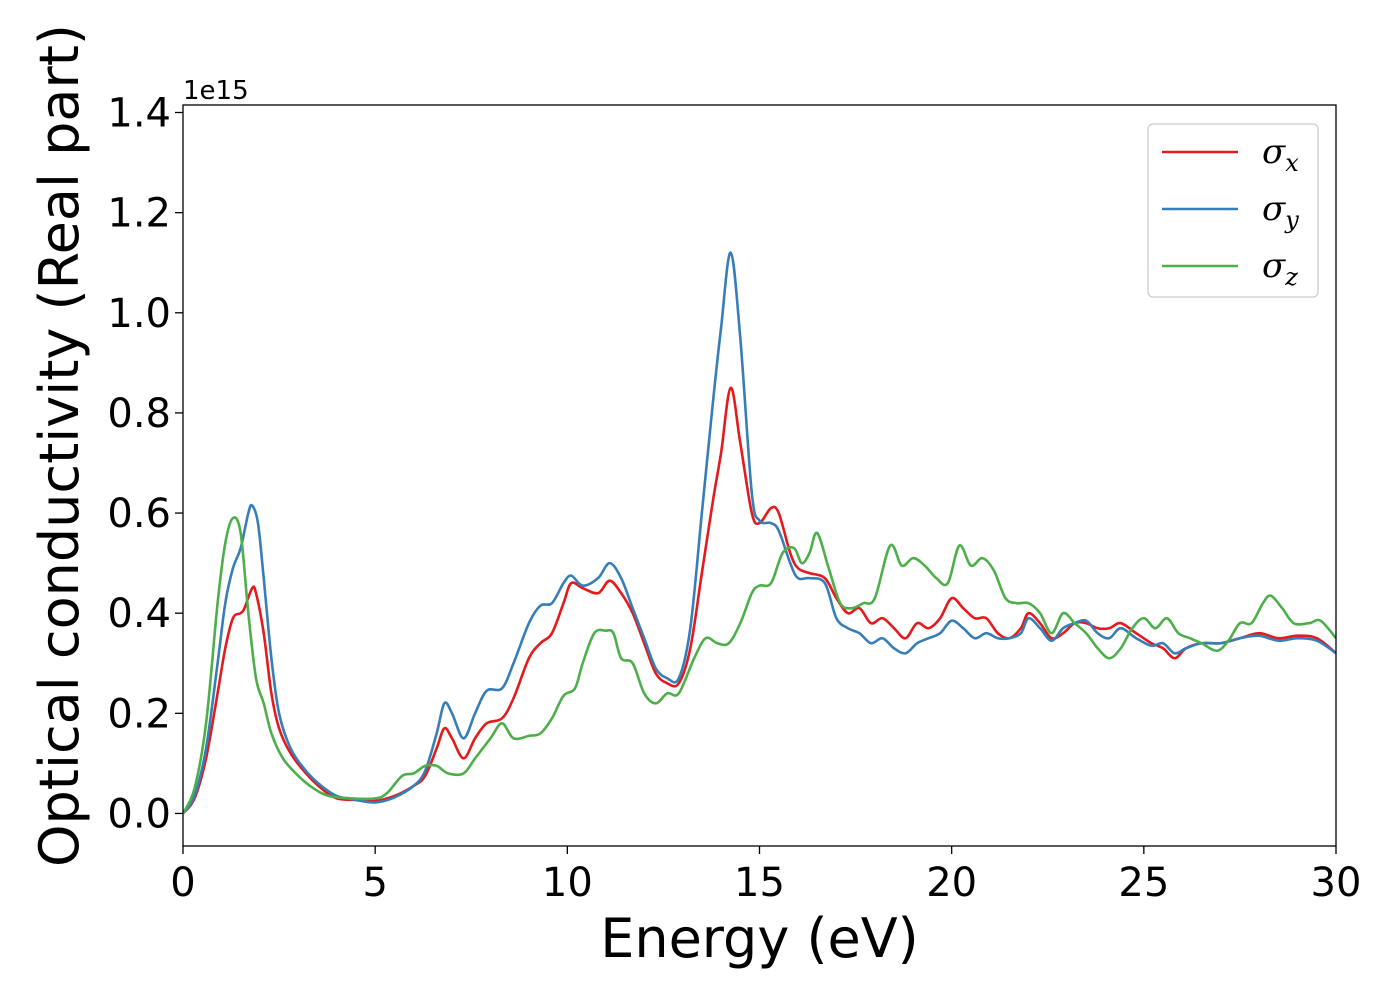  Describe the element at coordinates (216, 91) in the screenshot. I see `y-axis-offset-text: 1e15` at that location.